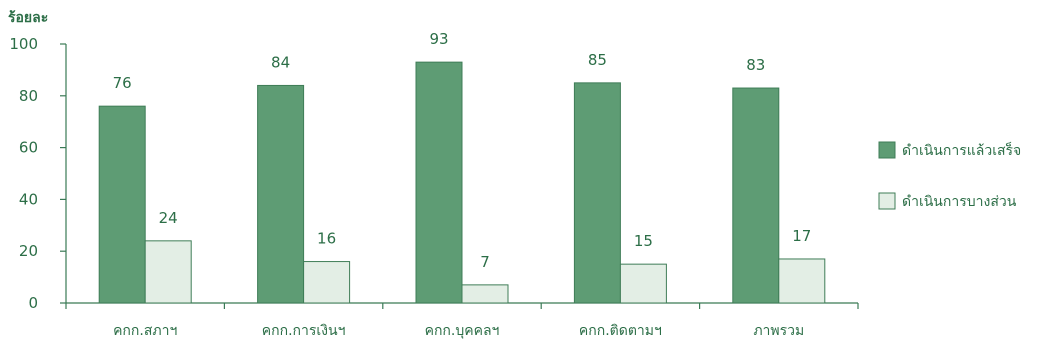 Image resolution: width=1040 pixels, height=349 pixels. What do you see at coordinates (23, 44) in the screenshot?
I see `y-tick-label: 100` at bounding box center [23, 44].